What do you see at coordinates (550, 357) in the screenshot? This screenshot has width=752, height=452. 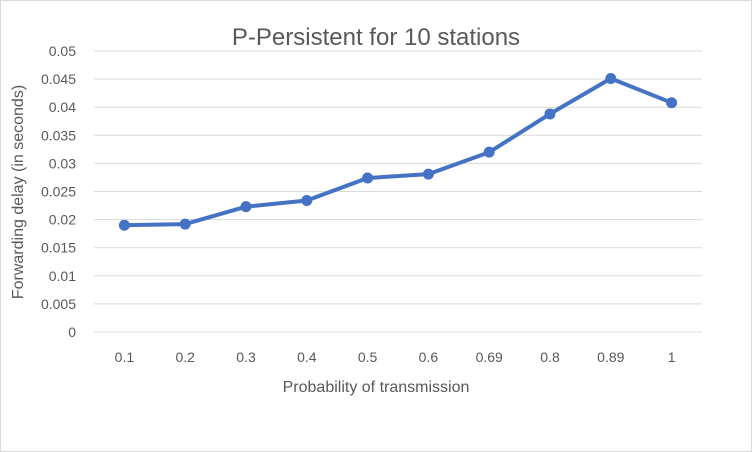 I see `x-tick-label: 0.8` at bounding box center [550, 357].